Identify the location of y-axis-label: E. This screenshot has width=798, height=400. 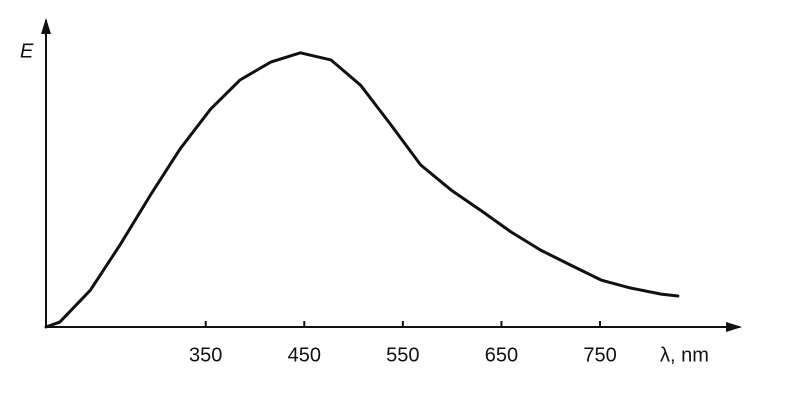
(27, 51).